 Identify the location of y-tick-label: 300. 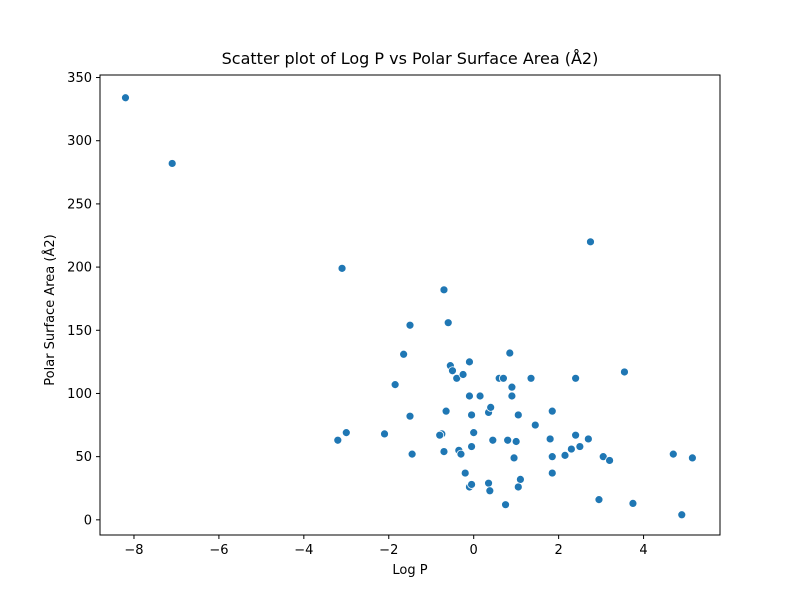
(79, 141).